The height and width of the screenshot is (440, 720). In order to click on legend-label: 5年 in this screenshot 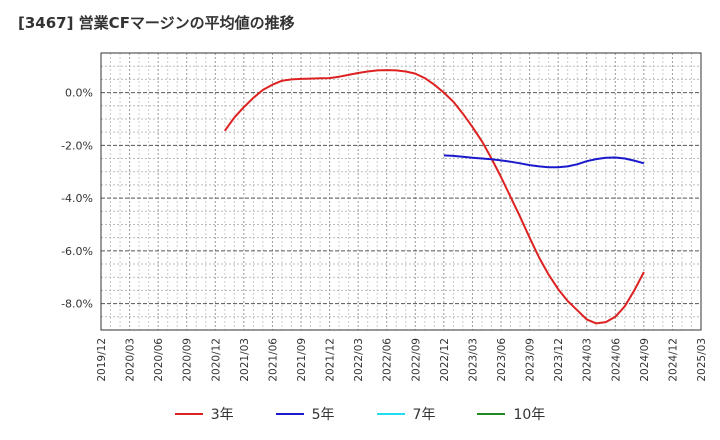, I will do `click(323, 415)`.